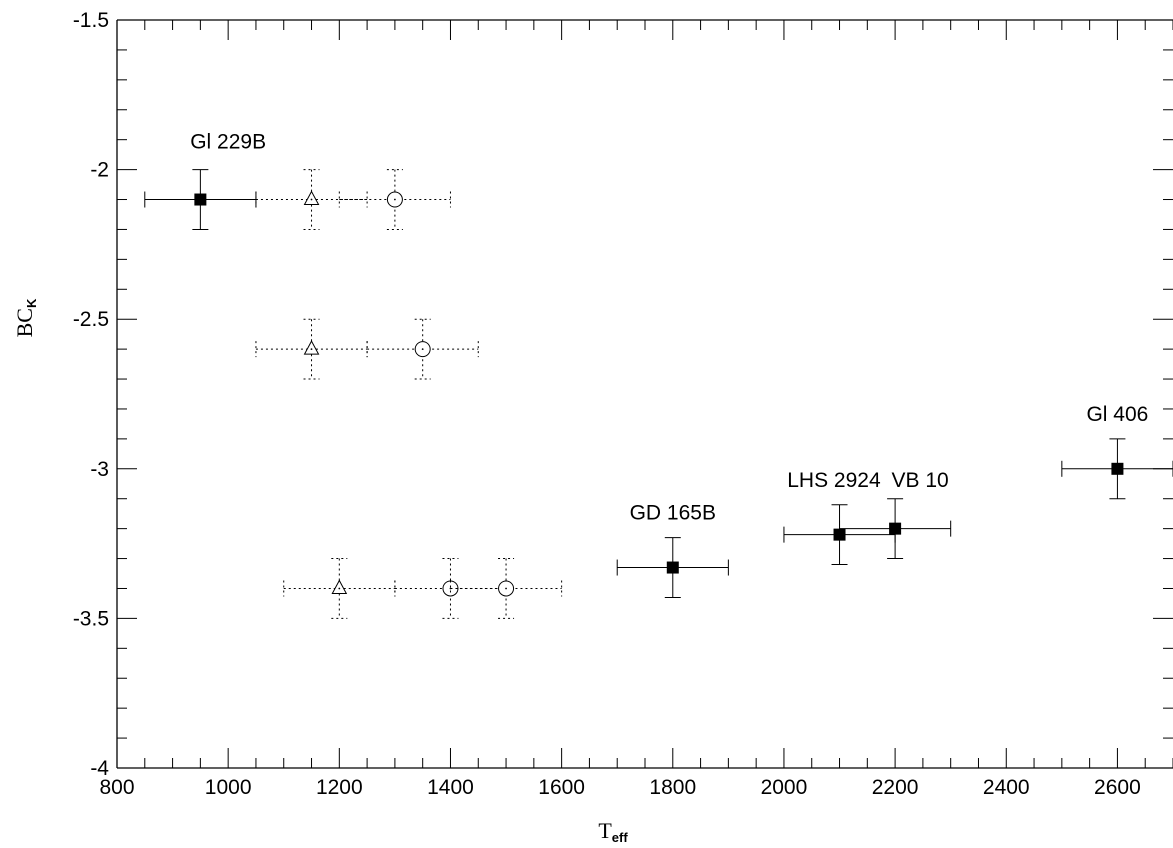 This screenshot has height=848, width=1173. What do you see at coordinates (99, 768) in the screenshot?
I see `y-tick-label: -4` at bounding box center [99, 768].